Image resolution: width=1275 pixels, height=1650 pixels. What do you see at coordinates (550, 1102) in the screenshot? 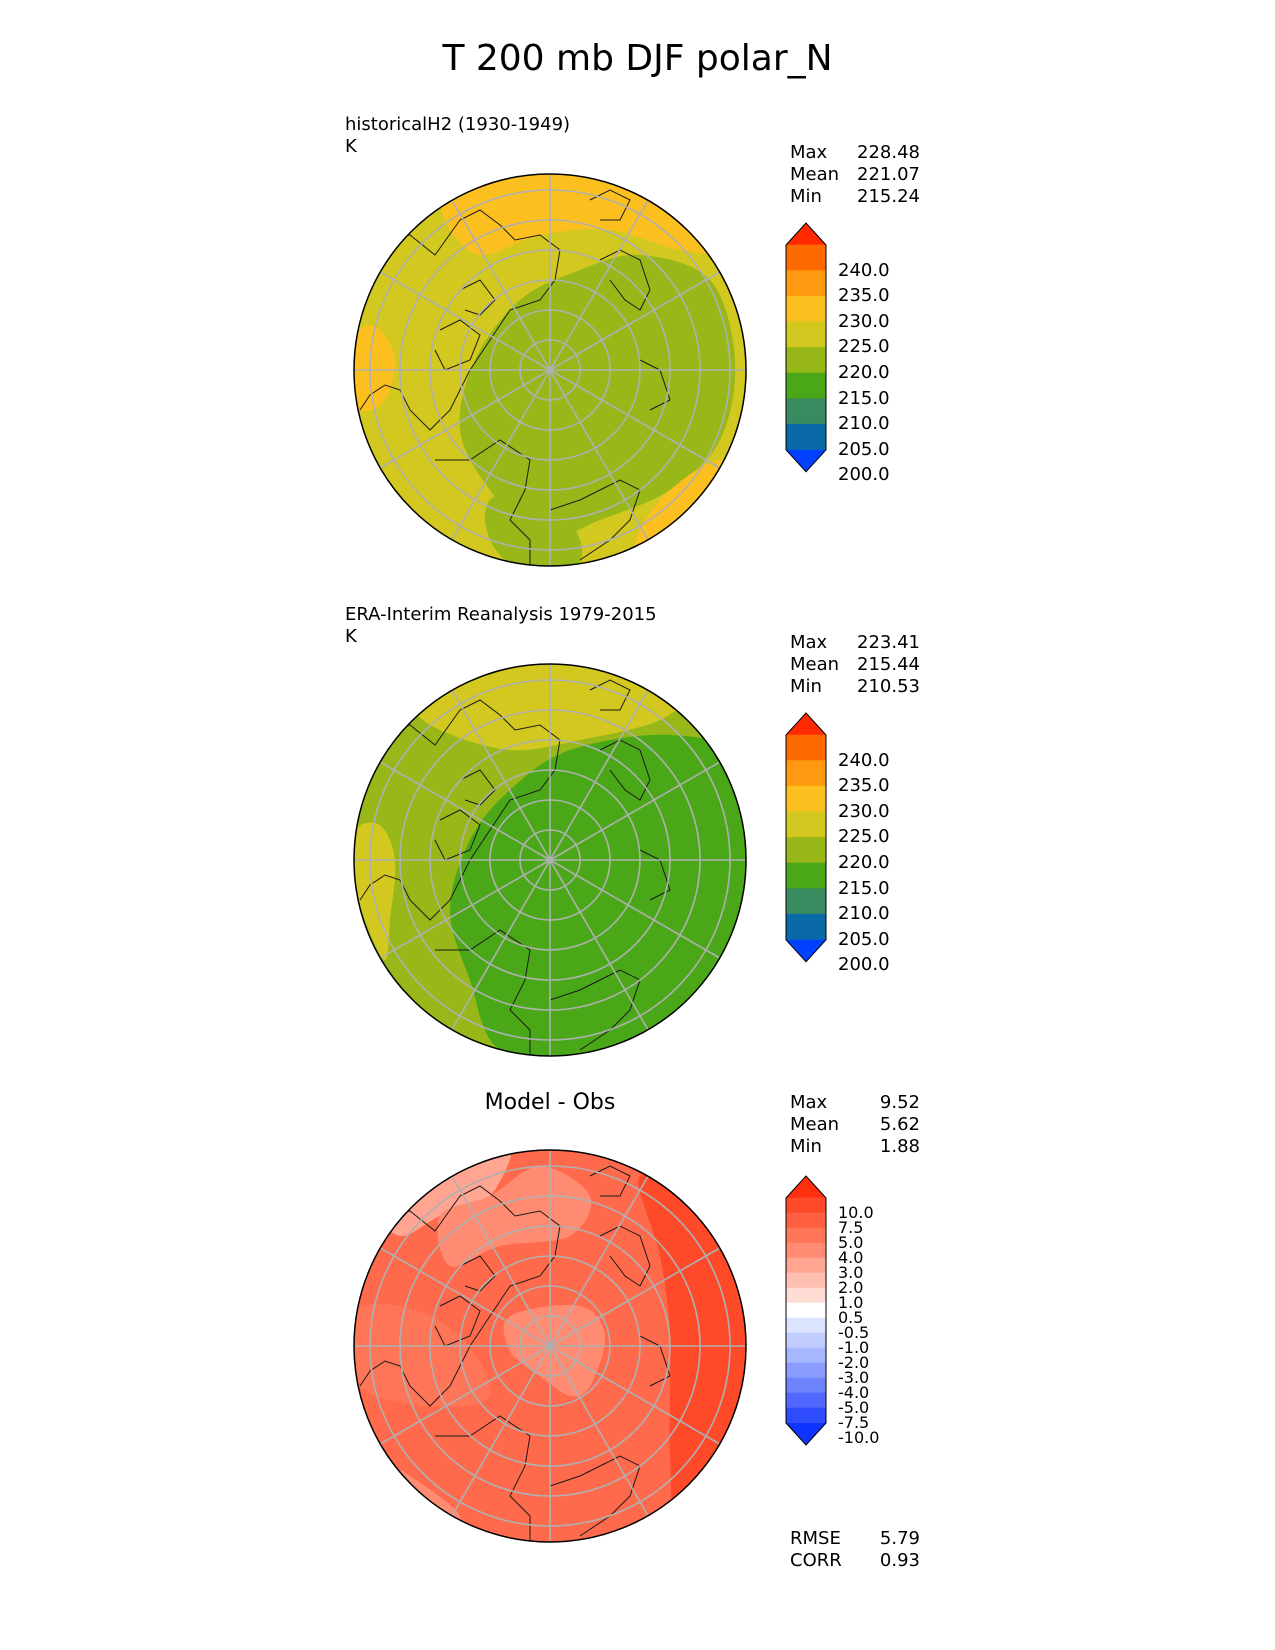
I see `panel-title: Model - Obs` at bounding box center [550, 1102].